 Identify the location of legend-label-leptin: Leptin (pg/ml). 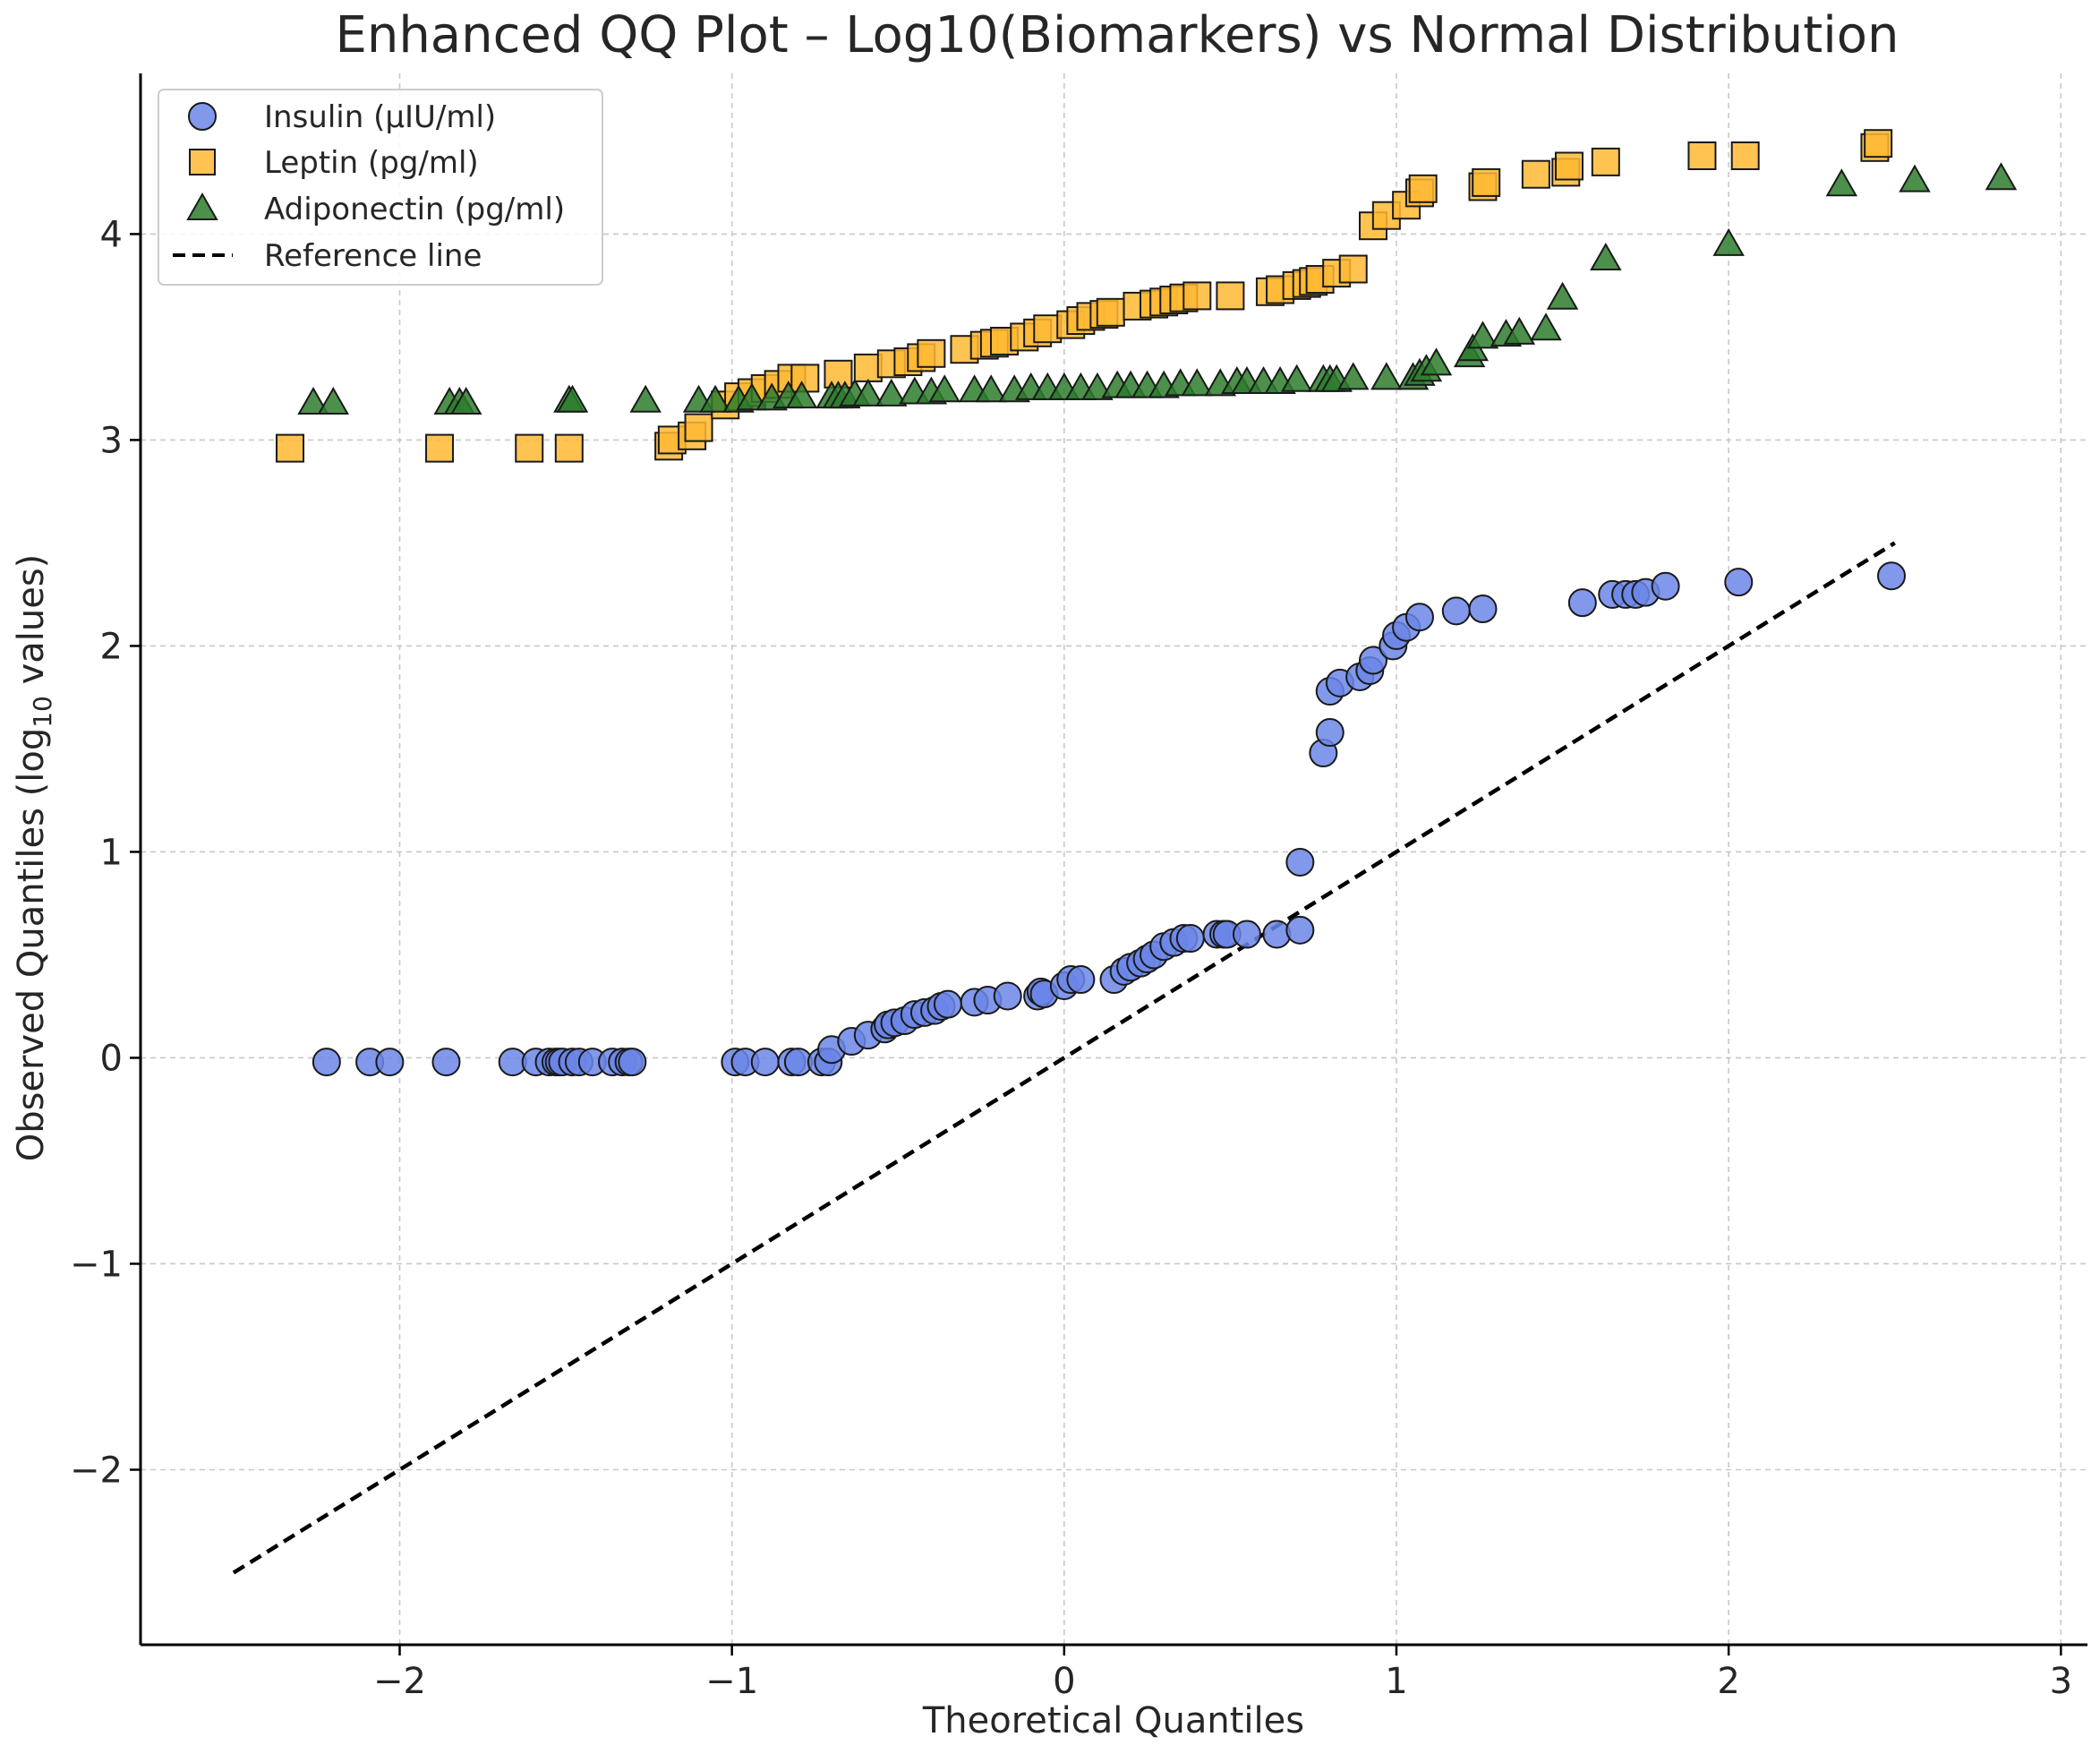
(372, 163).